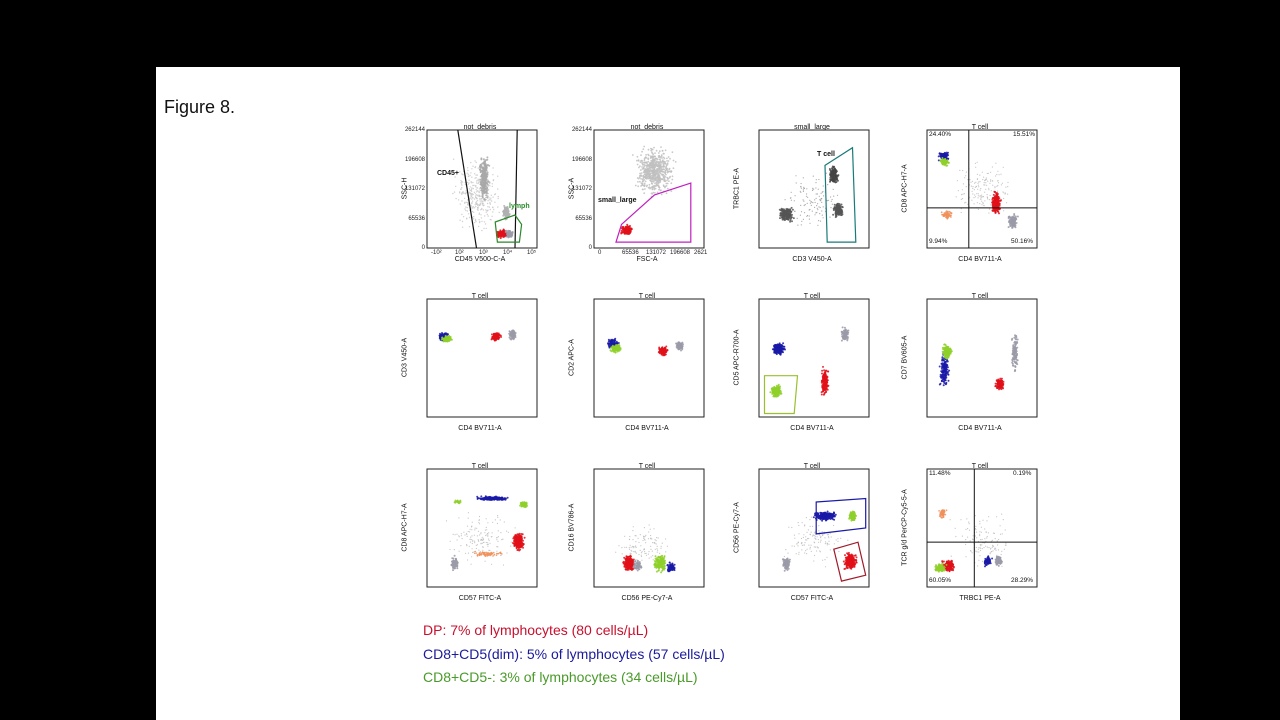 The width and height of the screenshot is (1280, 720). What do you see at coordinates (988, 561) in the screenshot?
I see `blue-cluster` at bounding box center [988, 561].